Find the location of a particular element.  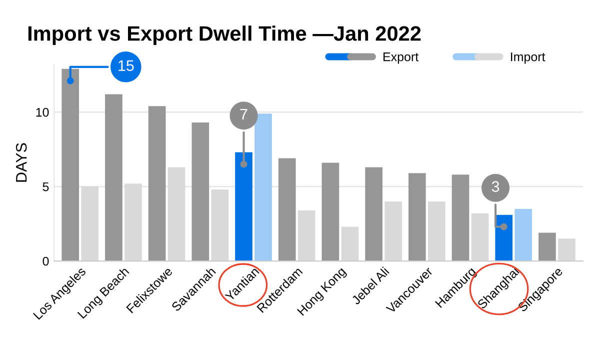

y-tick-label: 0 is located at coordinates (45, 261).